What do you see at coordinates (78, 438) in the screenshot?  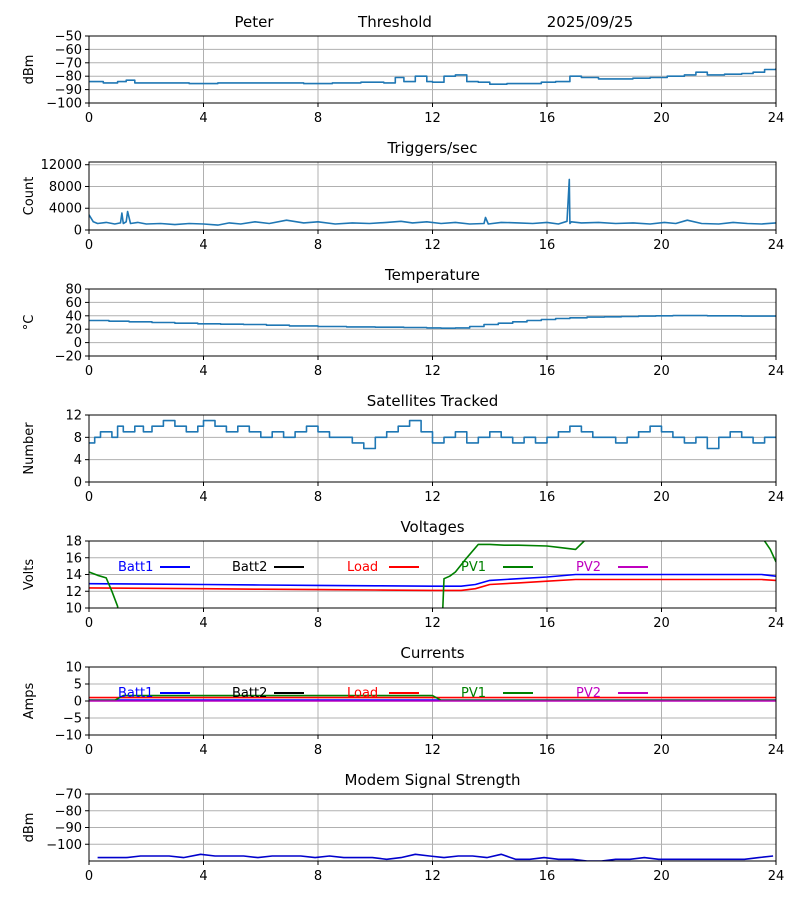 I see `y-tick-label: 8` at bounding box center [78, 438].